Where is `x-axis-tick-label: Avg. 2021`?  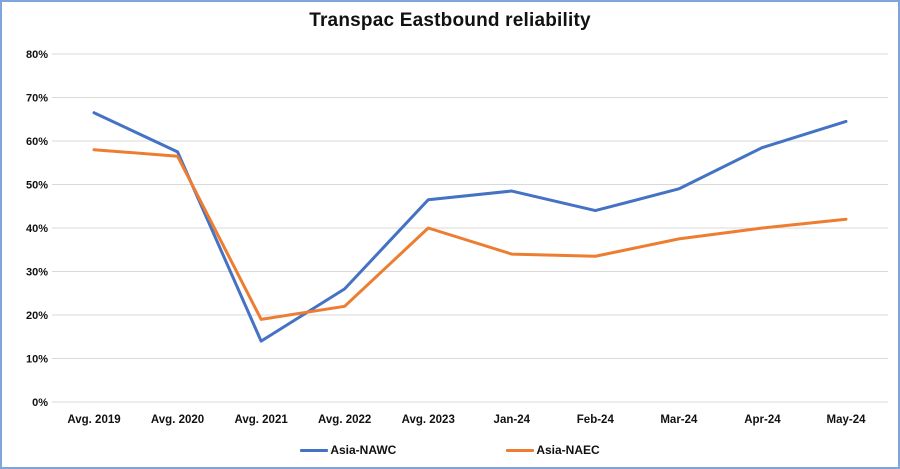 x-axis-tick-label: Avg. 2021 is located at coordinates (261, 420).